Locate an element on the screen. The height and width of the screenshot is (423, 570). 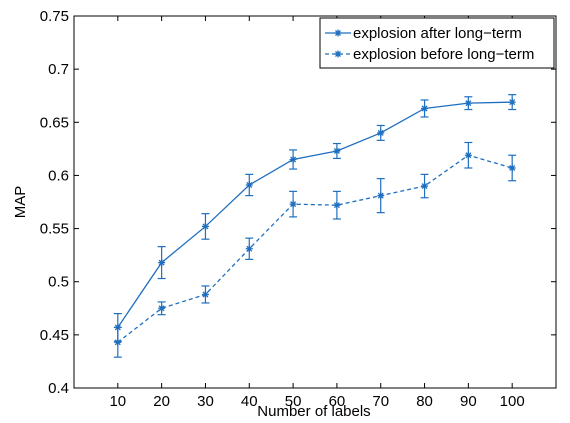
x-tick-label: 90 is located at coordinates (468, 401).